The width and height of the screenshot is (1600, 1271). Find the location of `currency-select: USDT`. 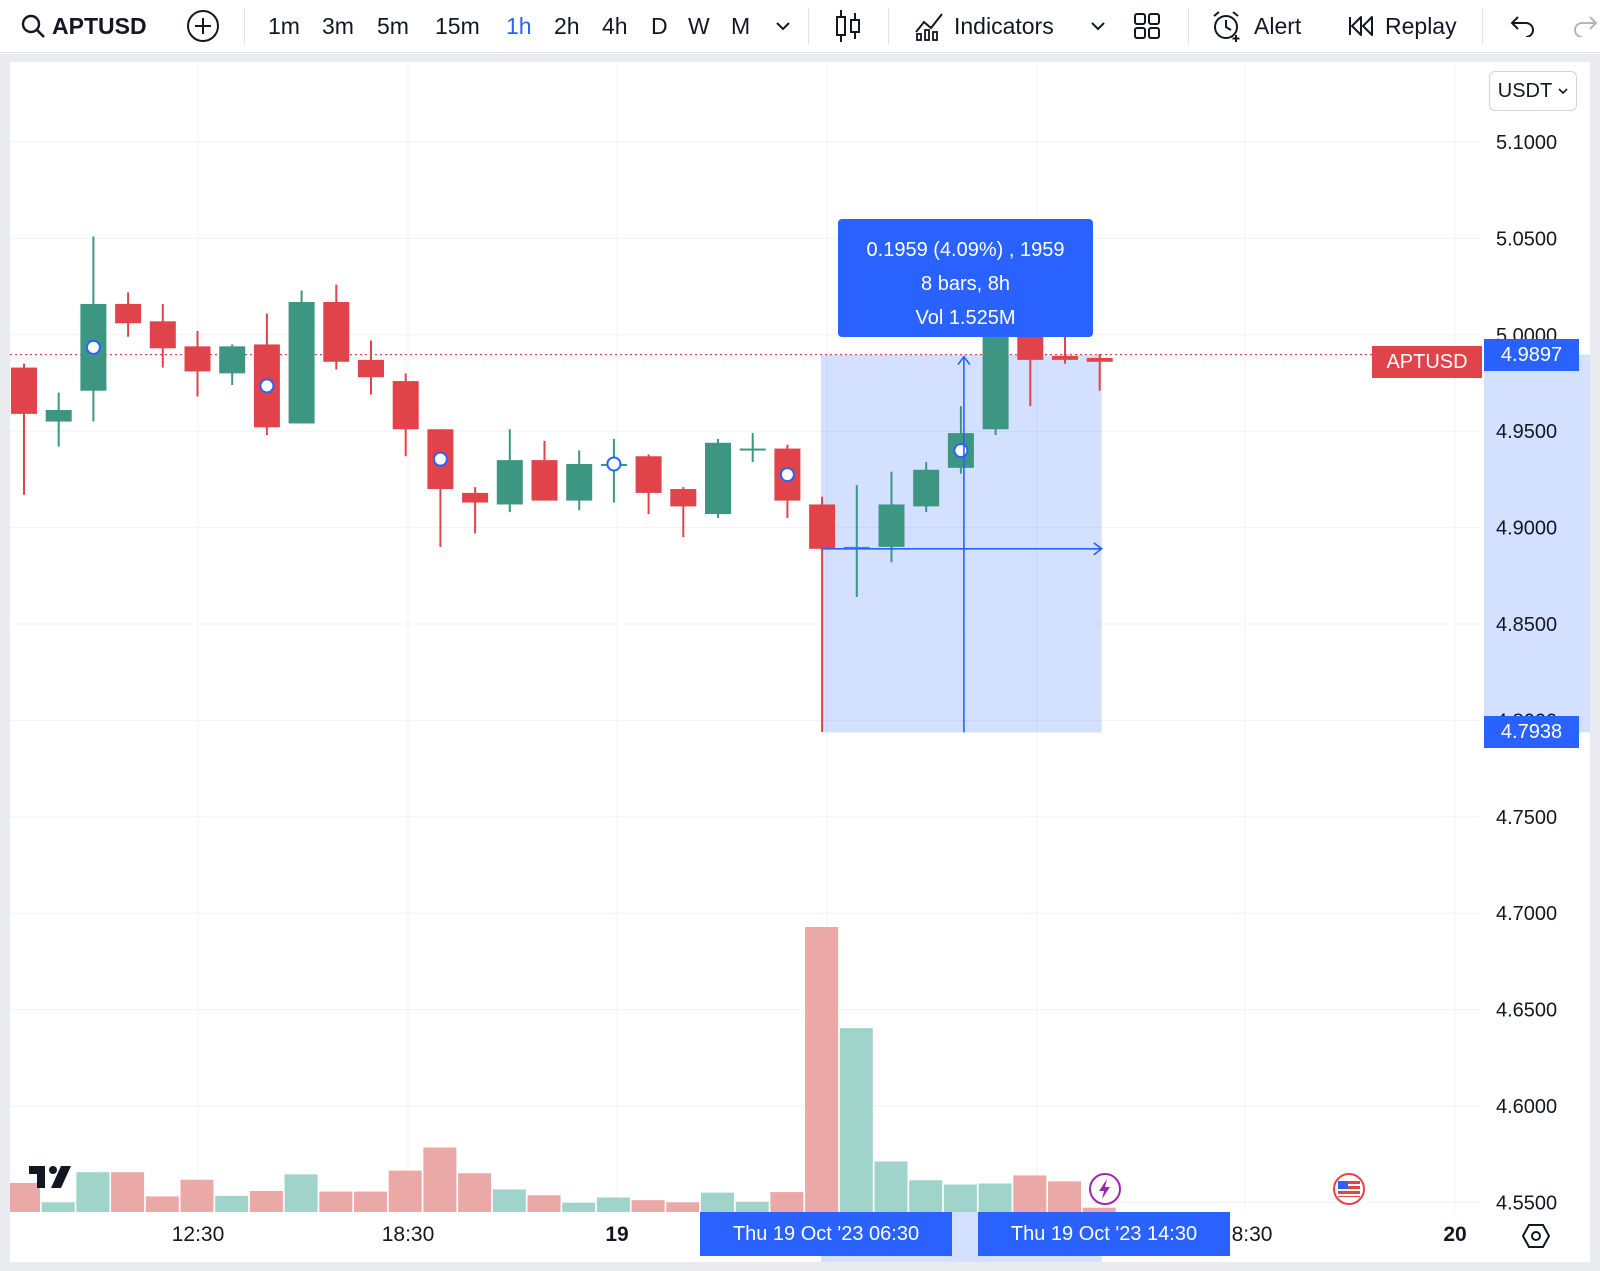

currency-select: USDT is located at coordinates (1533, 91).